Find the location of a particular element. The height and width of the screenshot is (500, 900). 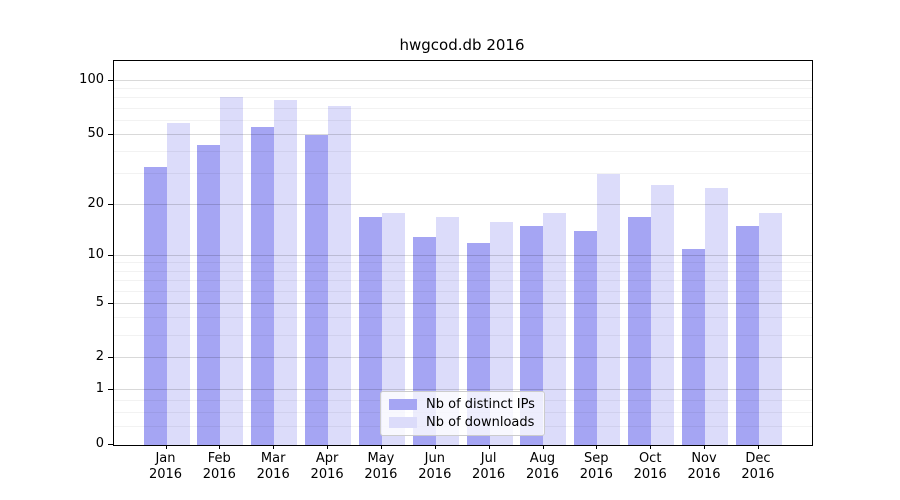

bar-ips-apr is located at coordinates (317, 289).